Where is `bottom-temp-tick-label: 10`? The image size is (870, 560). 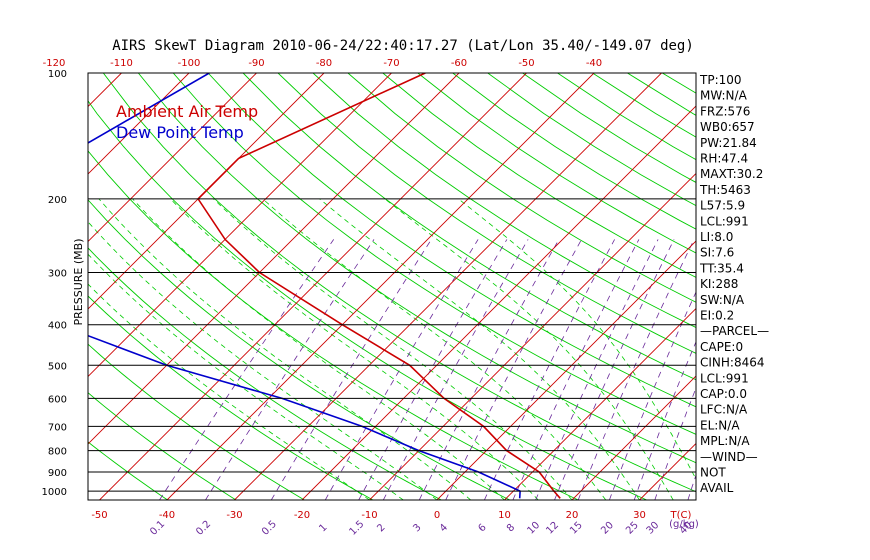
bottom-temp-tick-label: 10 is located at coordinates (504, 515).